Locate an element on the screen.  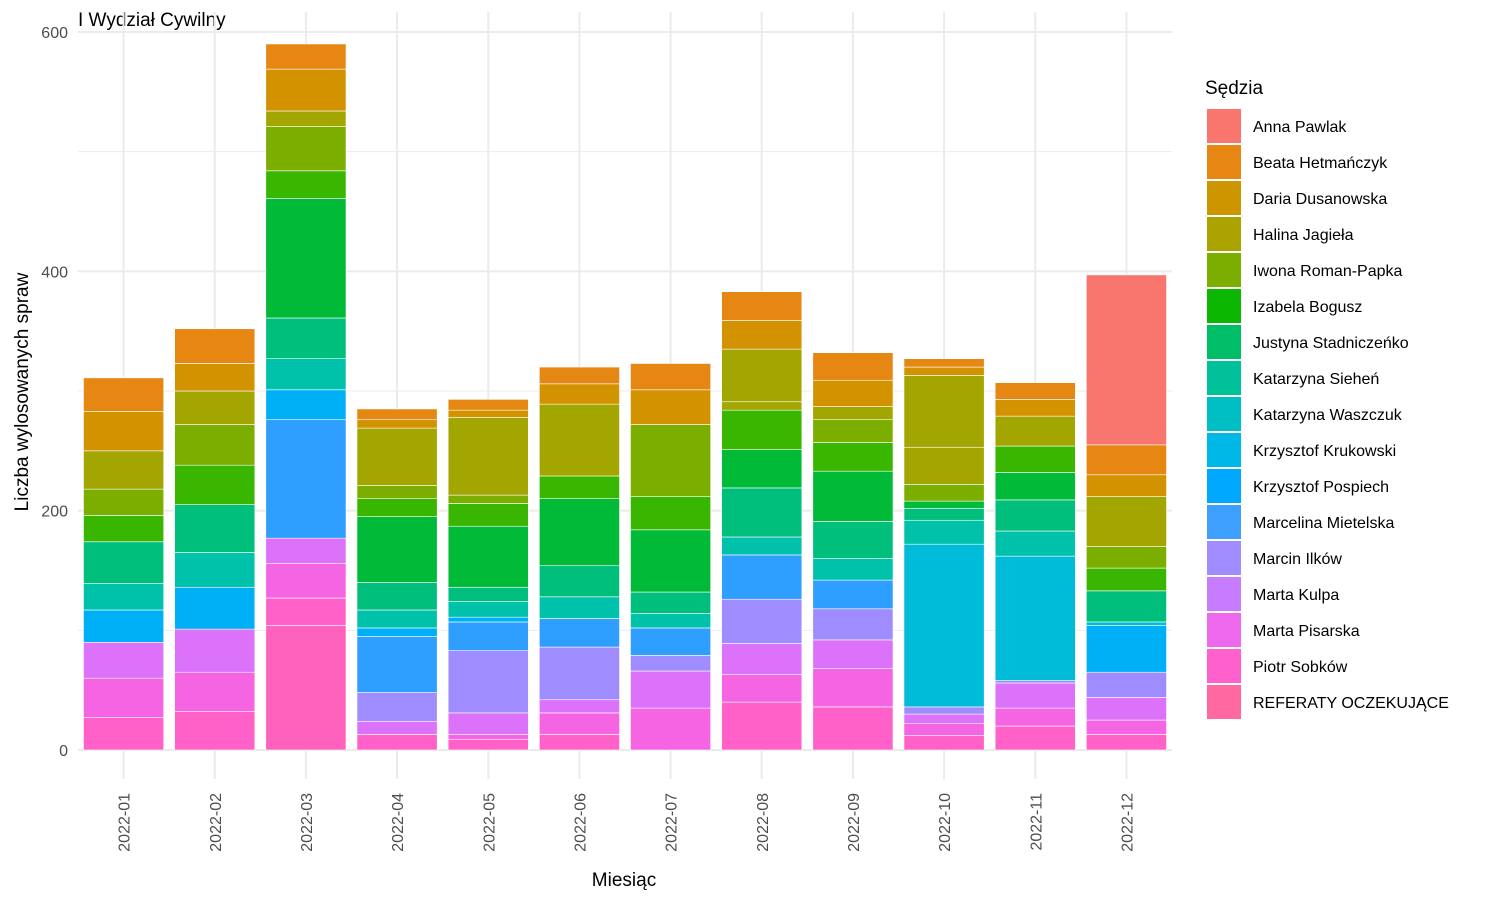
x-axis-label: Miesiąc is located at coordinates (624, 880).